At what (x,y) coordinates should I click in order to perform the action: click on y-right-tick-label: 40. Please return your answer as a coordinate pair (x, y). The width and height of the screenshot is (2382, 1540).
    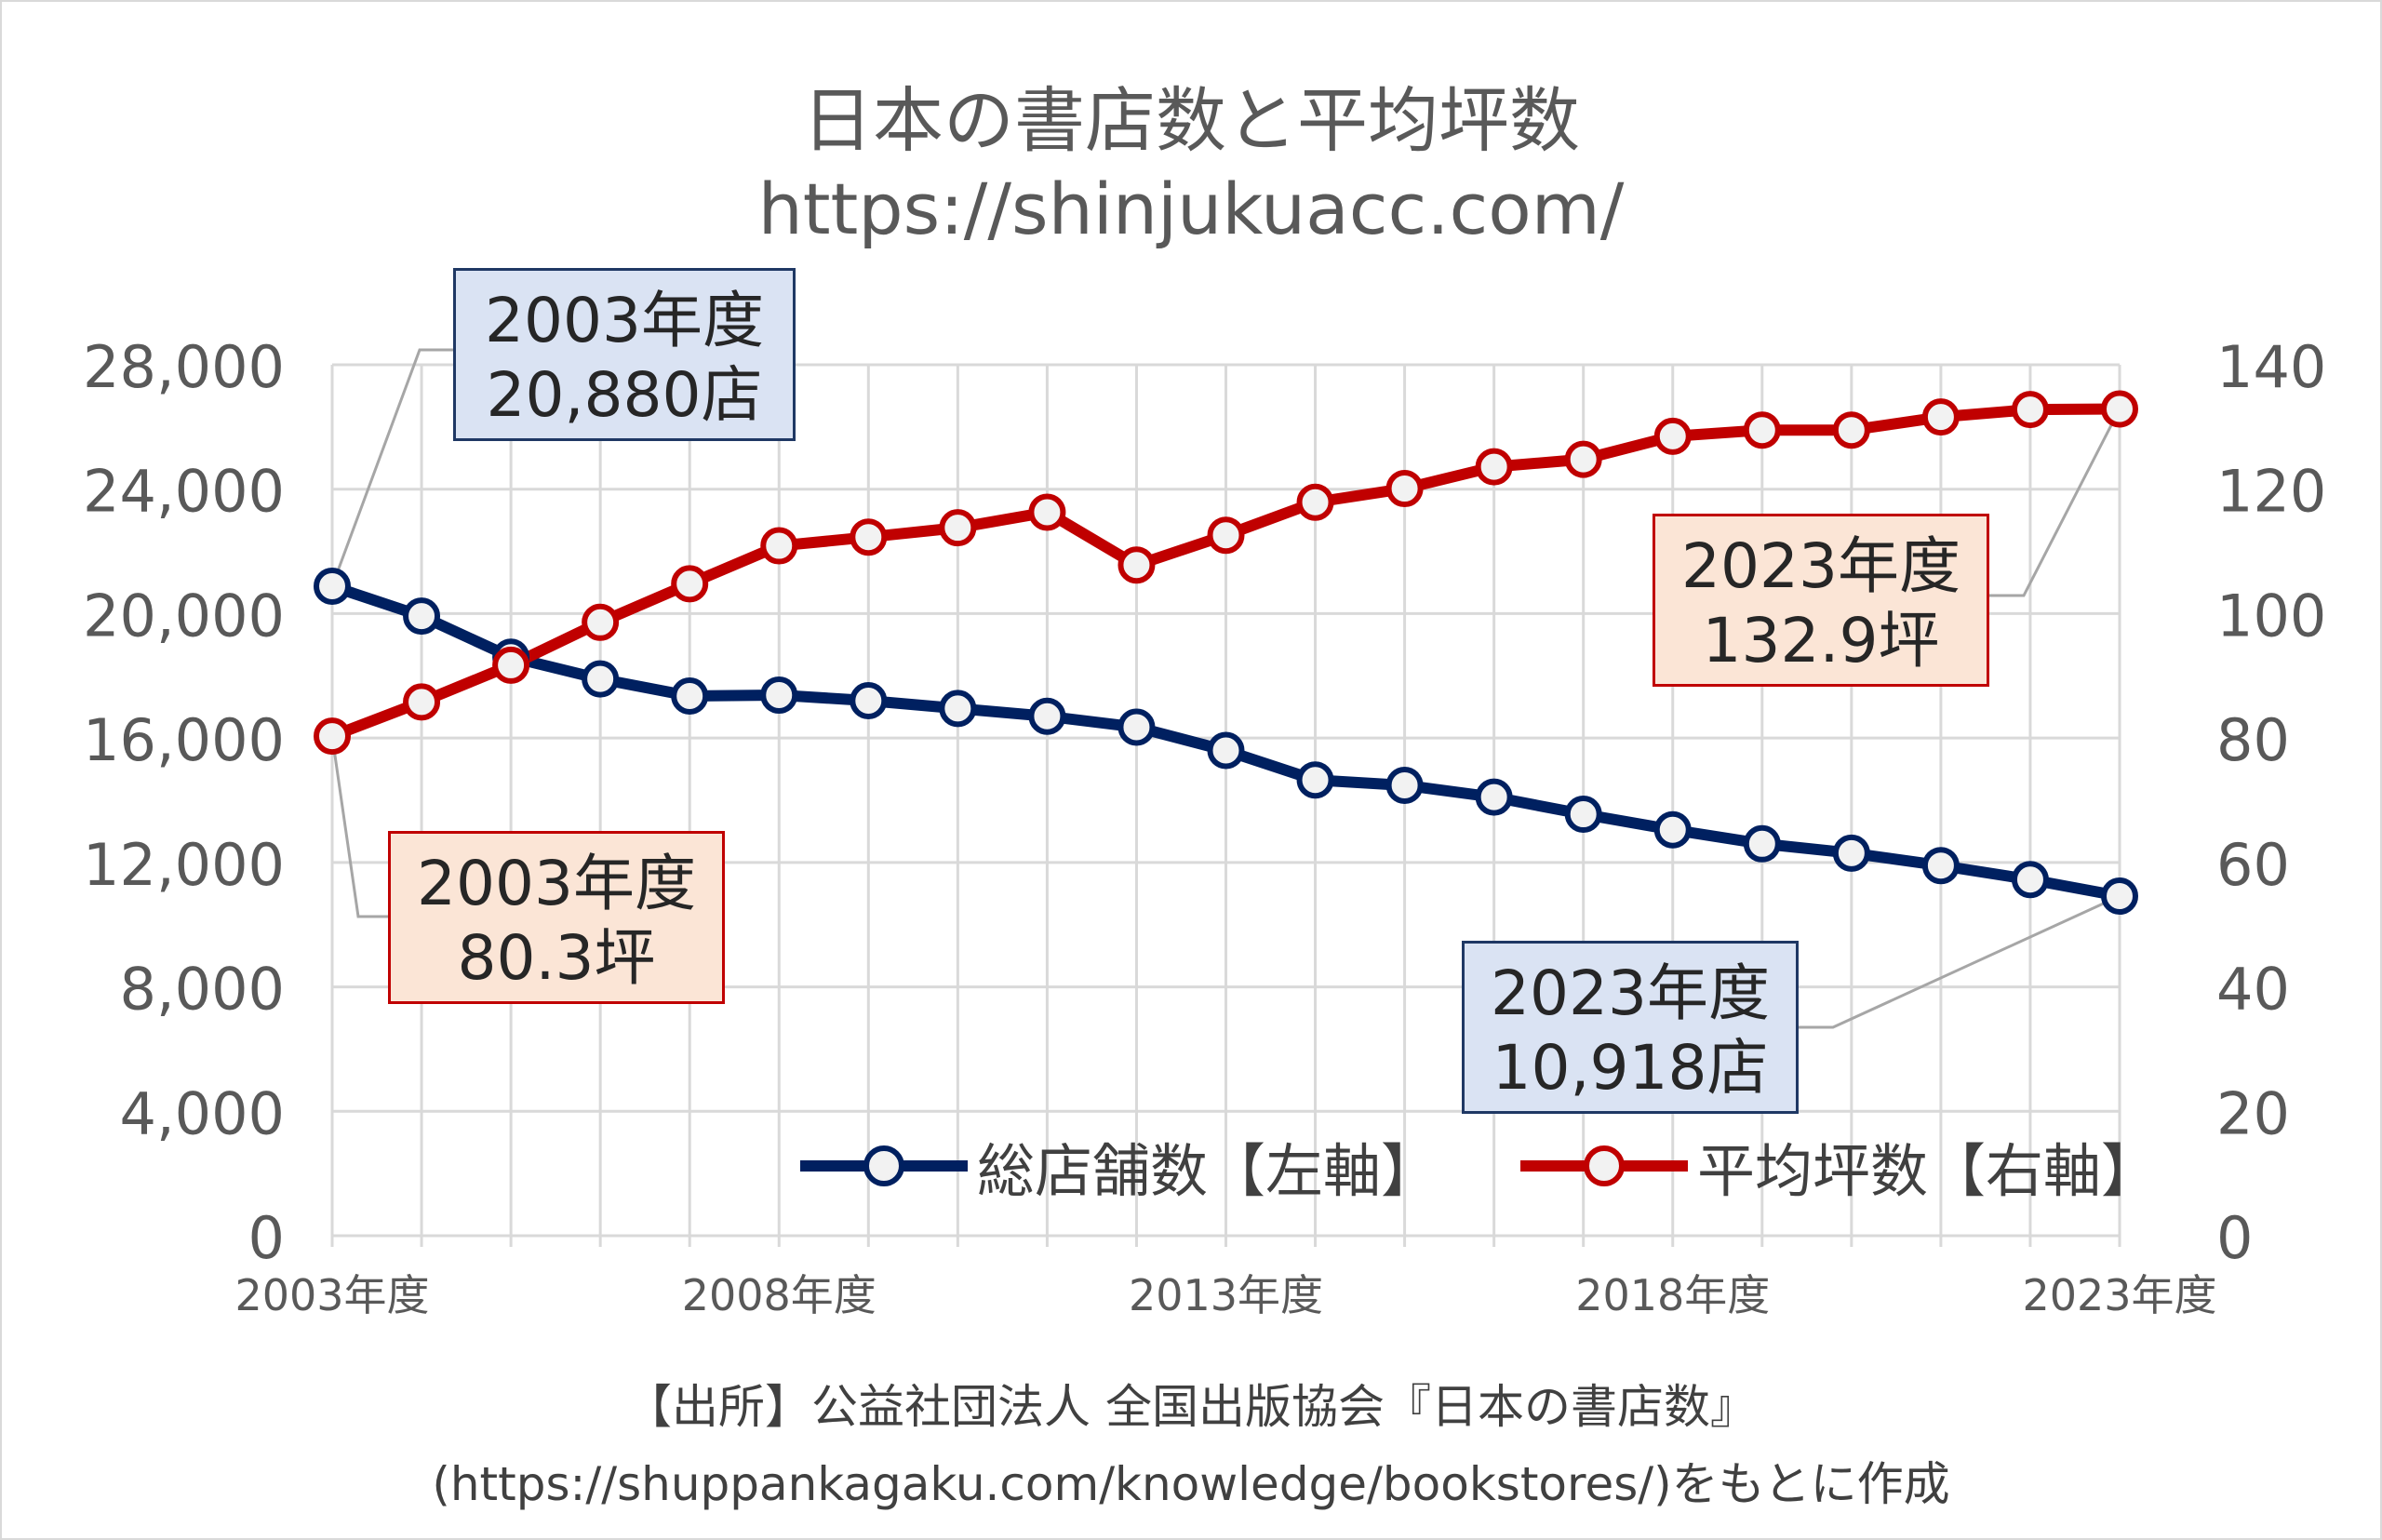
    Looking at the image, I should click on (2253, 990).